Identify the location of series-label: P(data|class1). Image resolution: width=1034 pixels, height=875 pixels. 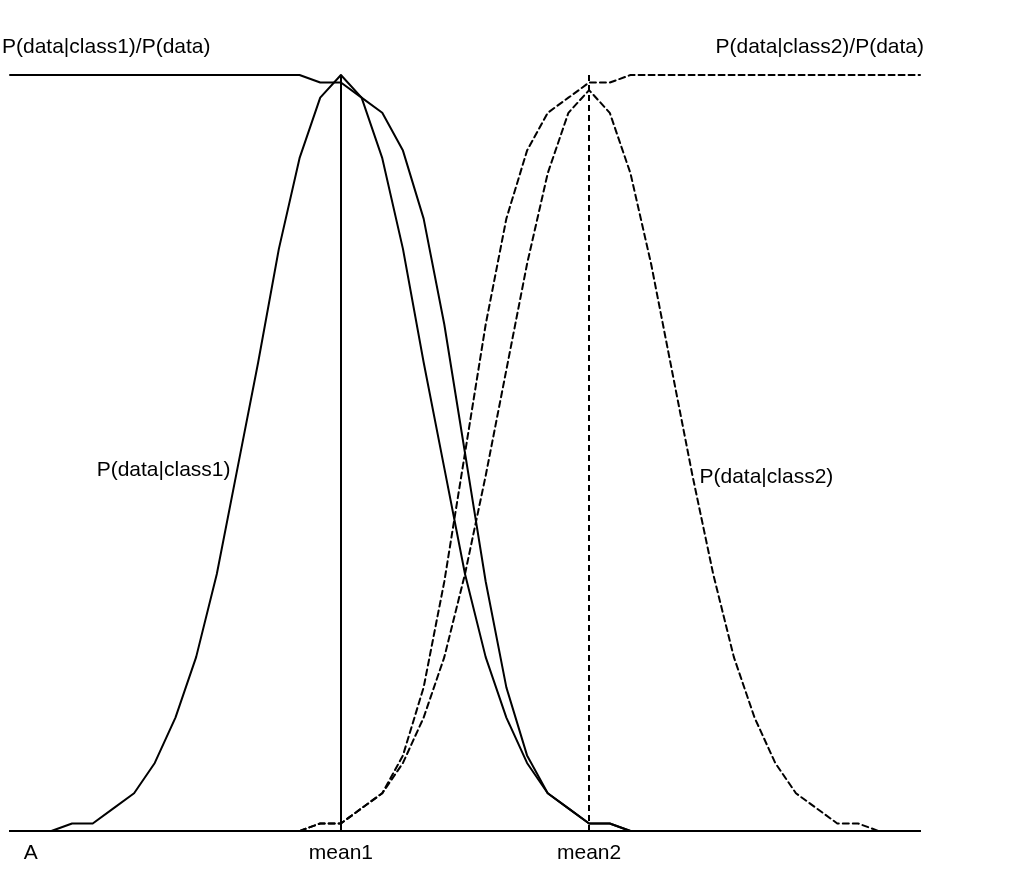
(163, 468).